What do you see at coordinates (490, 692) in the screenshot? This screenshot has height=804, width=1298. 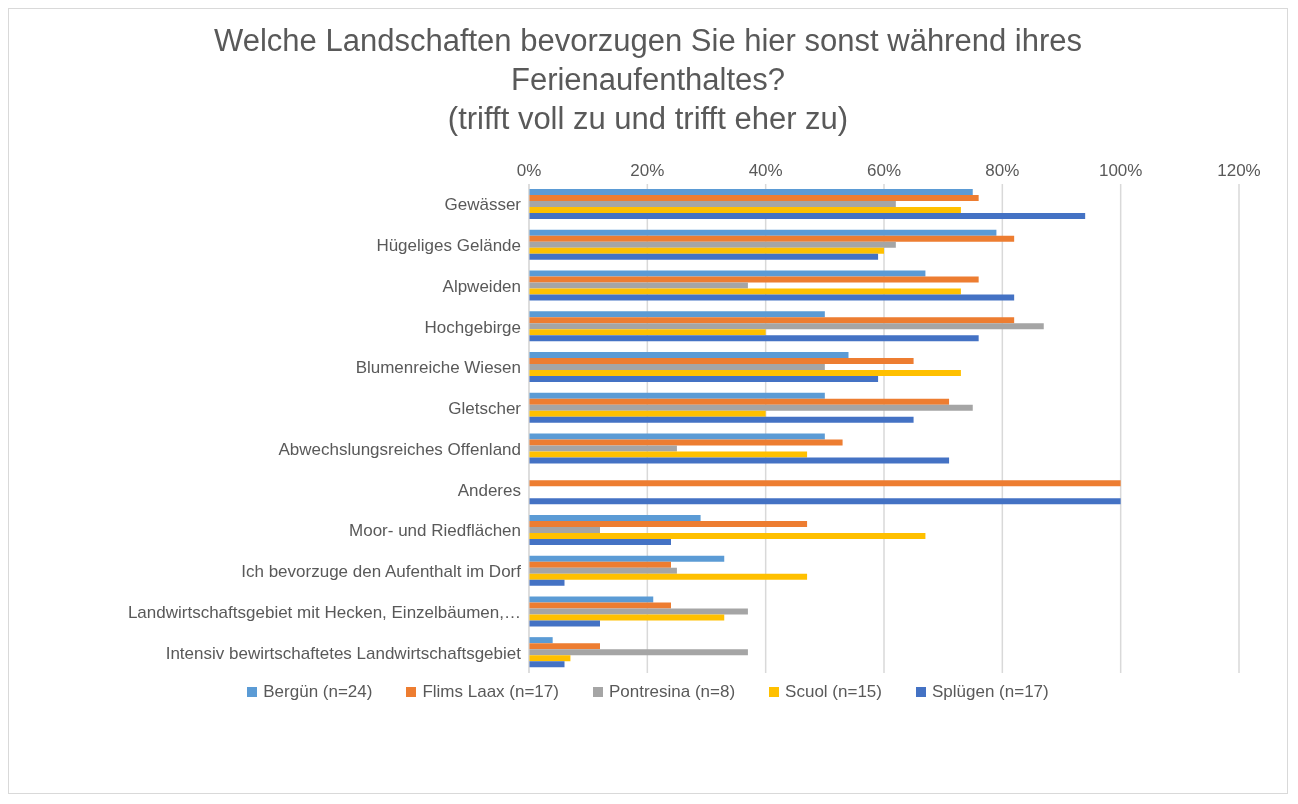 I see `legend-label: Flims Laax (n=17)` at bounding box center [490, 692].